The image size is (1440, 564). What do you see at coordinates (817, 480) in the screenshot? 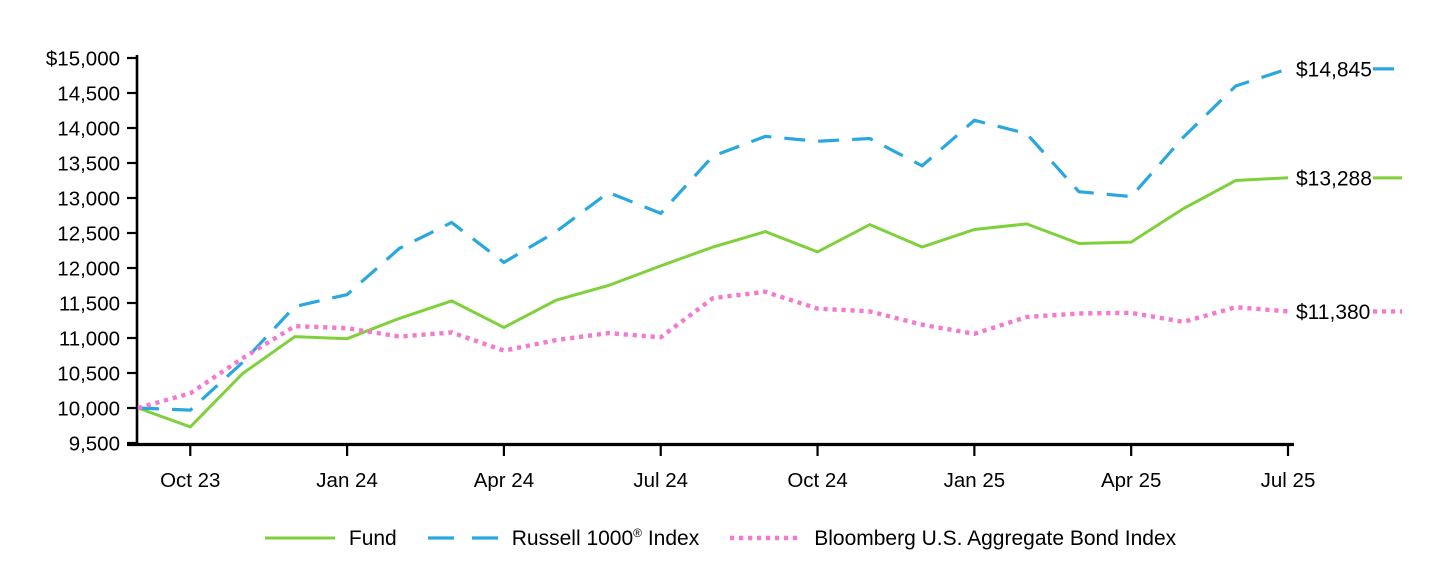
I see `x-tick-label: Oct 24` at bounding box center [817, 480].